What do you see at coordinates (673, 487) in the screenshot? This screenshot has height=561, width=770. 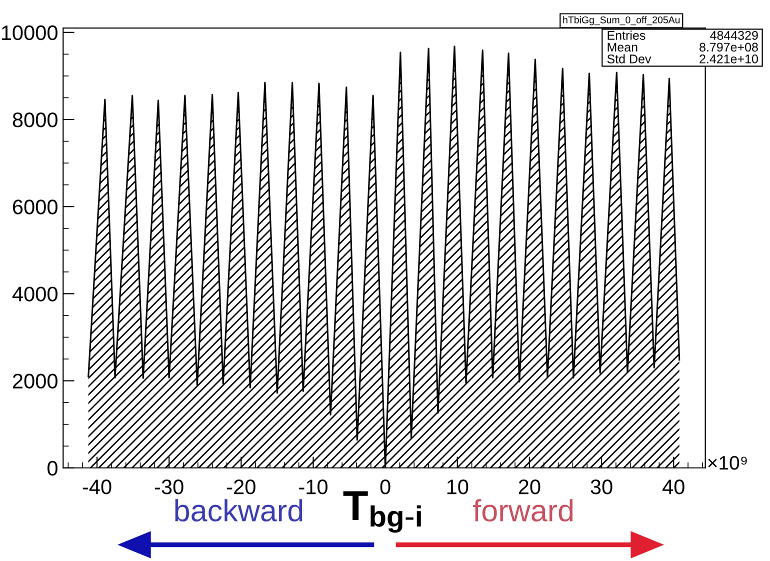 I see `x-tick-label: 40` at bounding box center [673, 487].